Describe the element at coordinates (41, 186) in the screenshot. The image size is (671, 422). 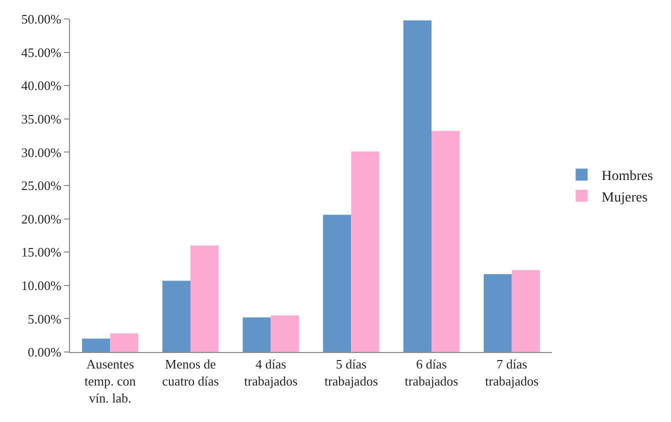
I see `y-tick-label: 25.00%` at that location.